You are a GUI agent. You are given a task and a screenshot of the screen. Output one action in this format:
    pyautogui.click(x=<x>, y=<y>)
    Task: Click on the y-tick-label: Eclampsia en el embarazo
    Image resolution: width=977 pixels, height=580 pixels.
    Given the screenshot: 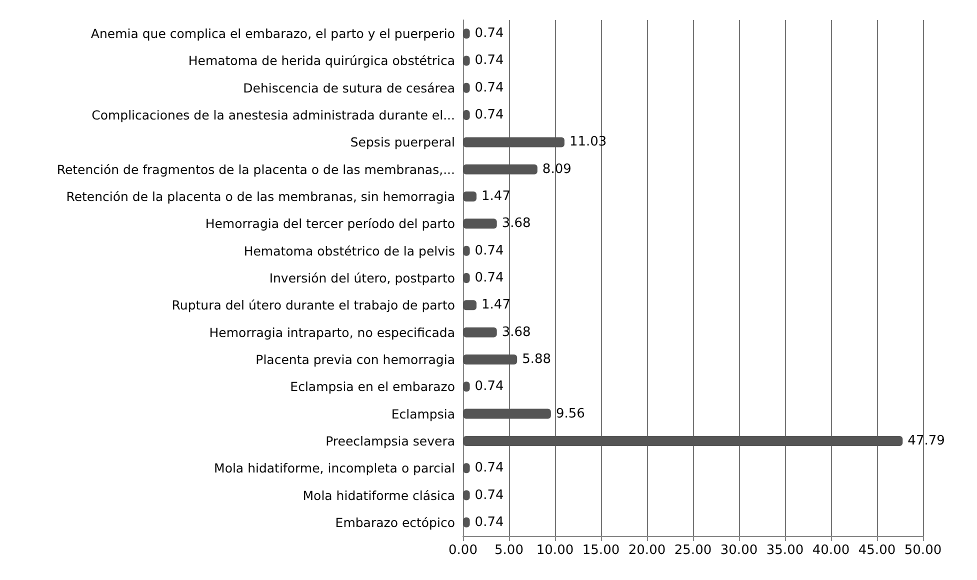 What is the action you would take?
    pyautogui.click(x=372, y=386)
    